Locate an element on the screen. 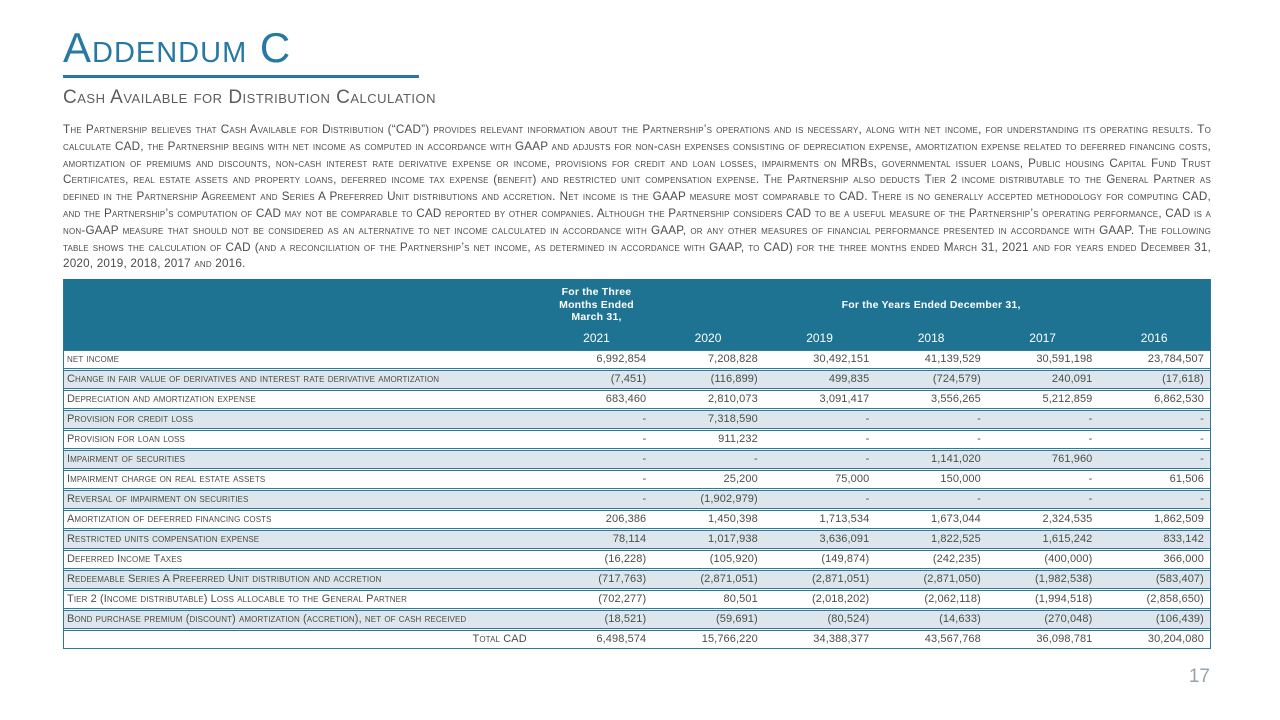 The height and width of the screenshot is (720, 1280). cell-value: 7,208,828 is located at coordinates (732, 358).